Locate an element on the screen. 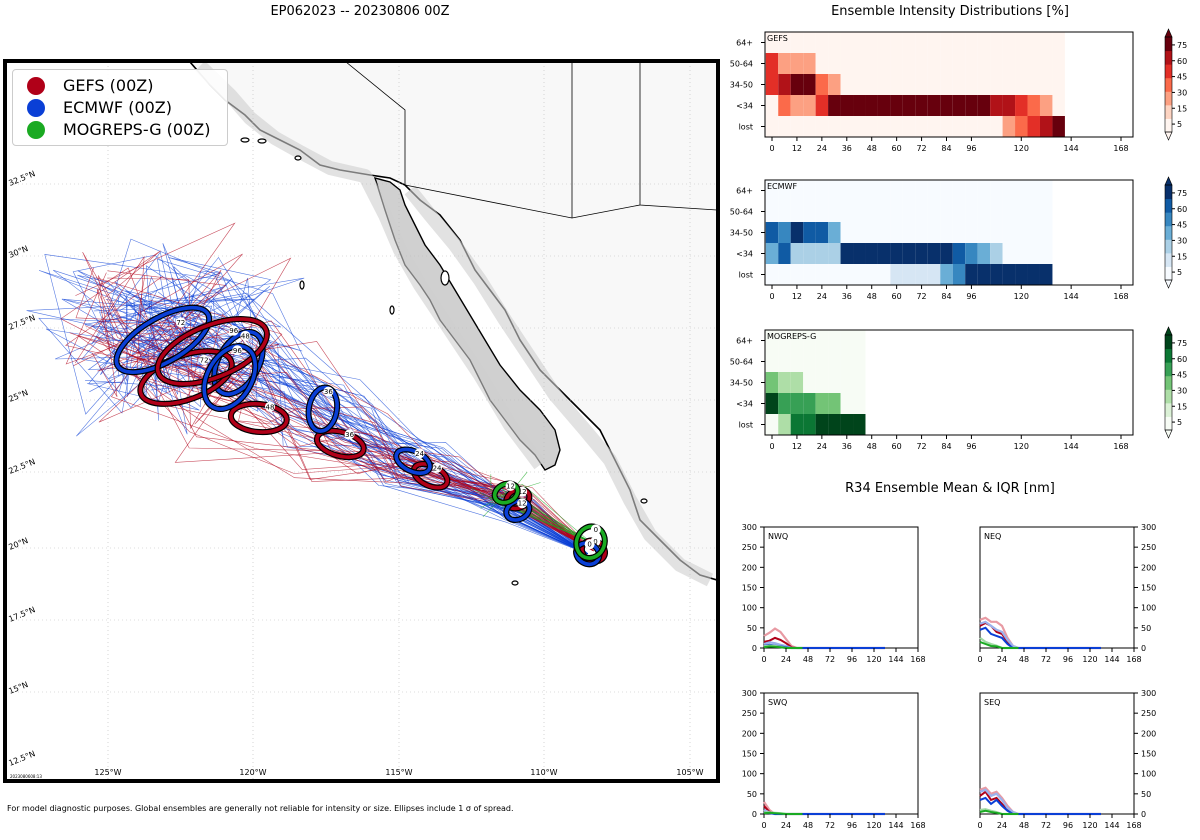  ellipse-hour-label: 96 is located at coordinates (233, 331).